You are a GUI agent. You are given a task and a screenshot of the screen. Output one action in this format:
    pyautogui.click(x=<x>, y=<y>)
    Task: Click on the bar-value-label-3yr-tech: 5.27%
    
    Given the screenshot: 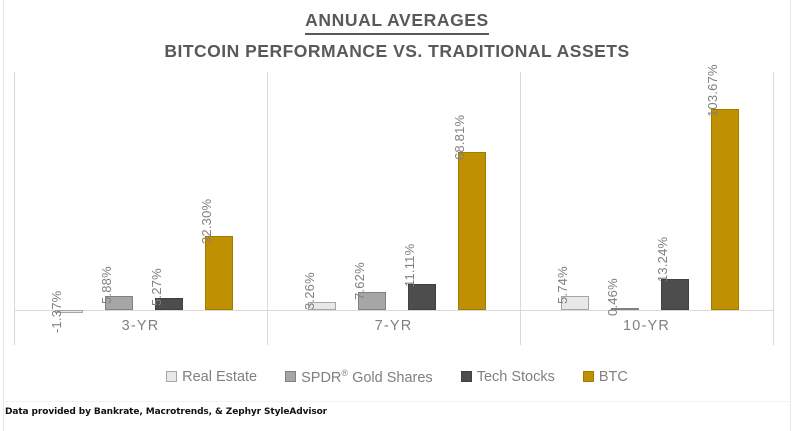 What is the action you would take?
    pyautogui.click(x=156, y=287)
    